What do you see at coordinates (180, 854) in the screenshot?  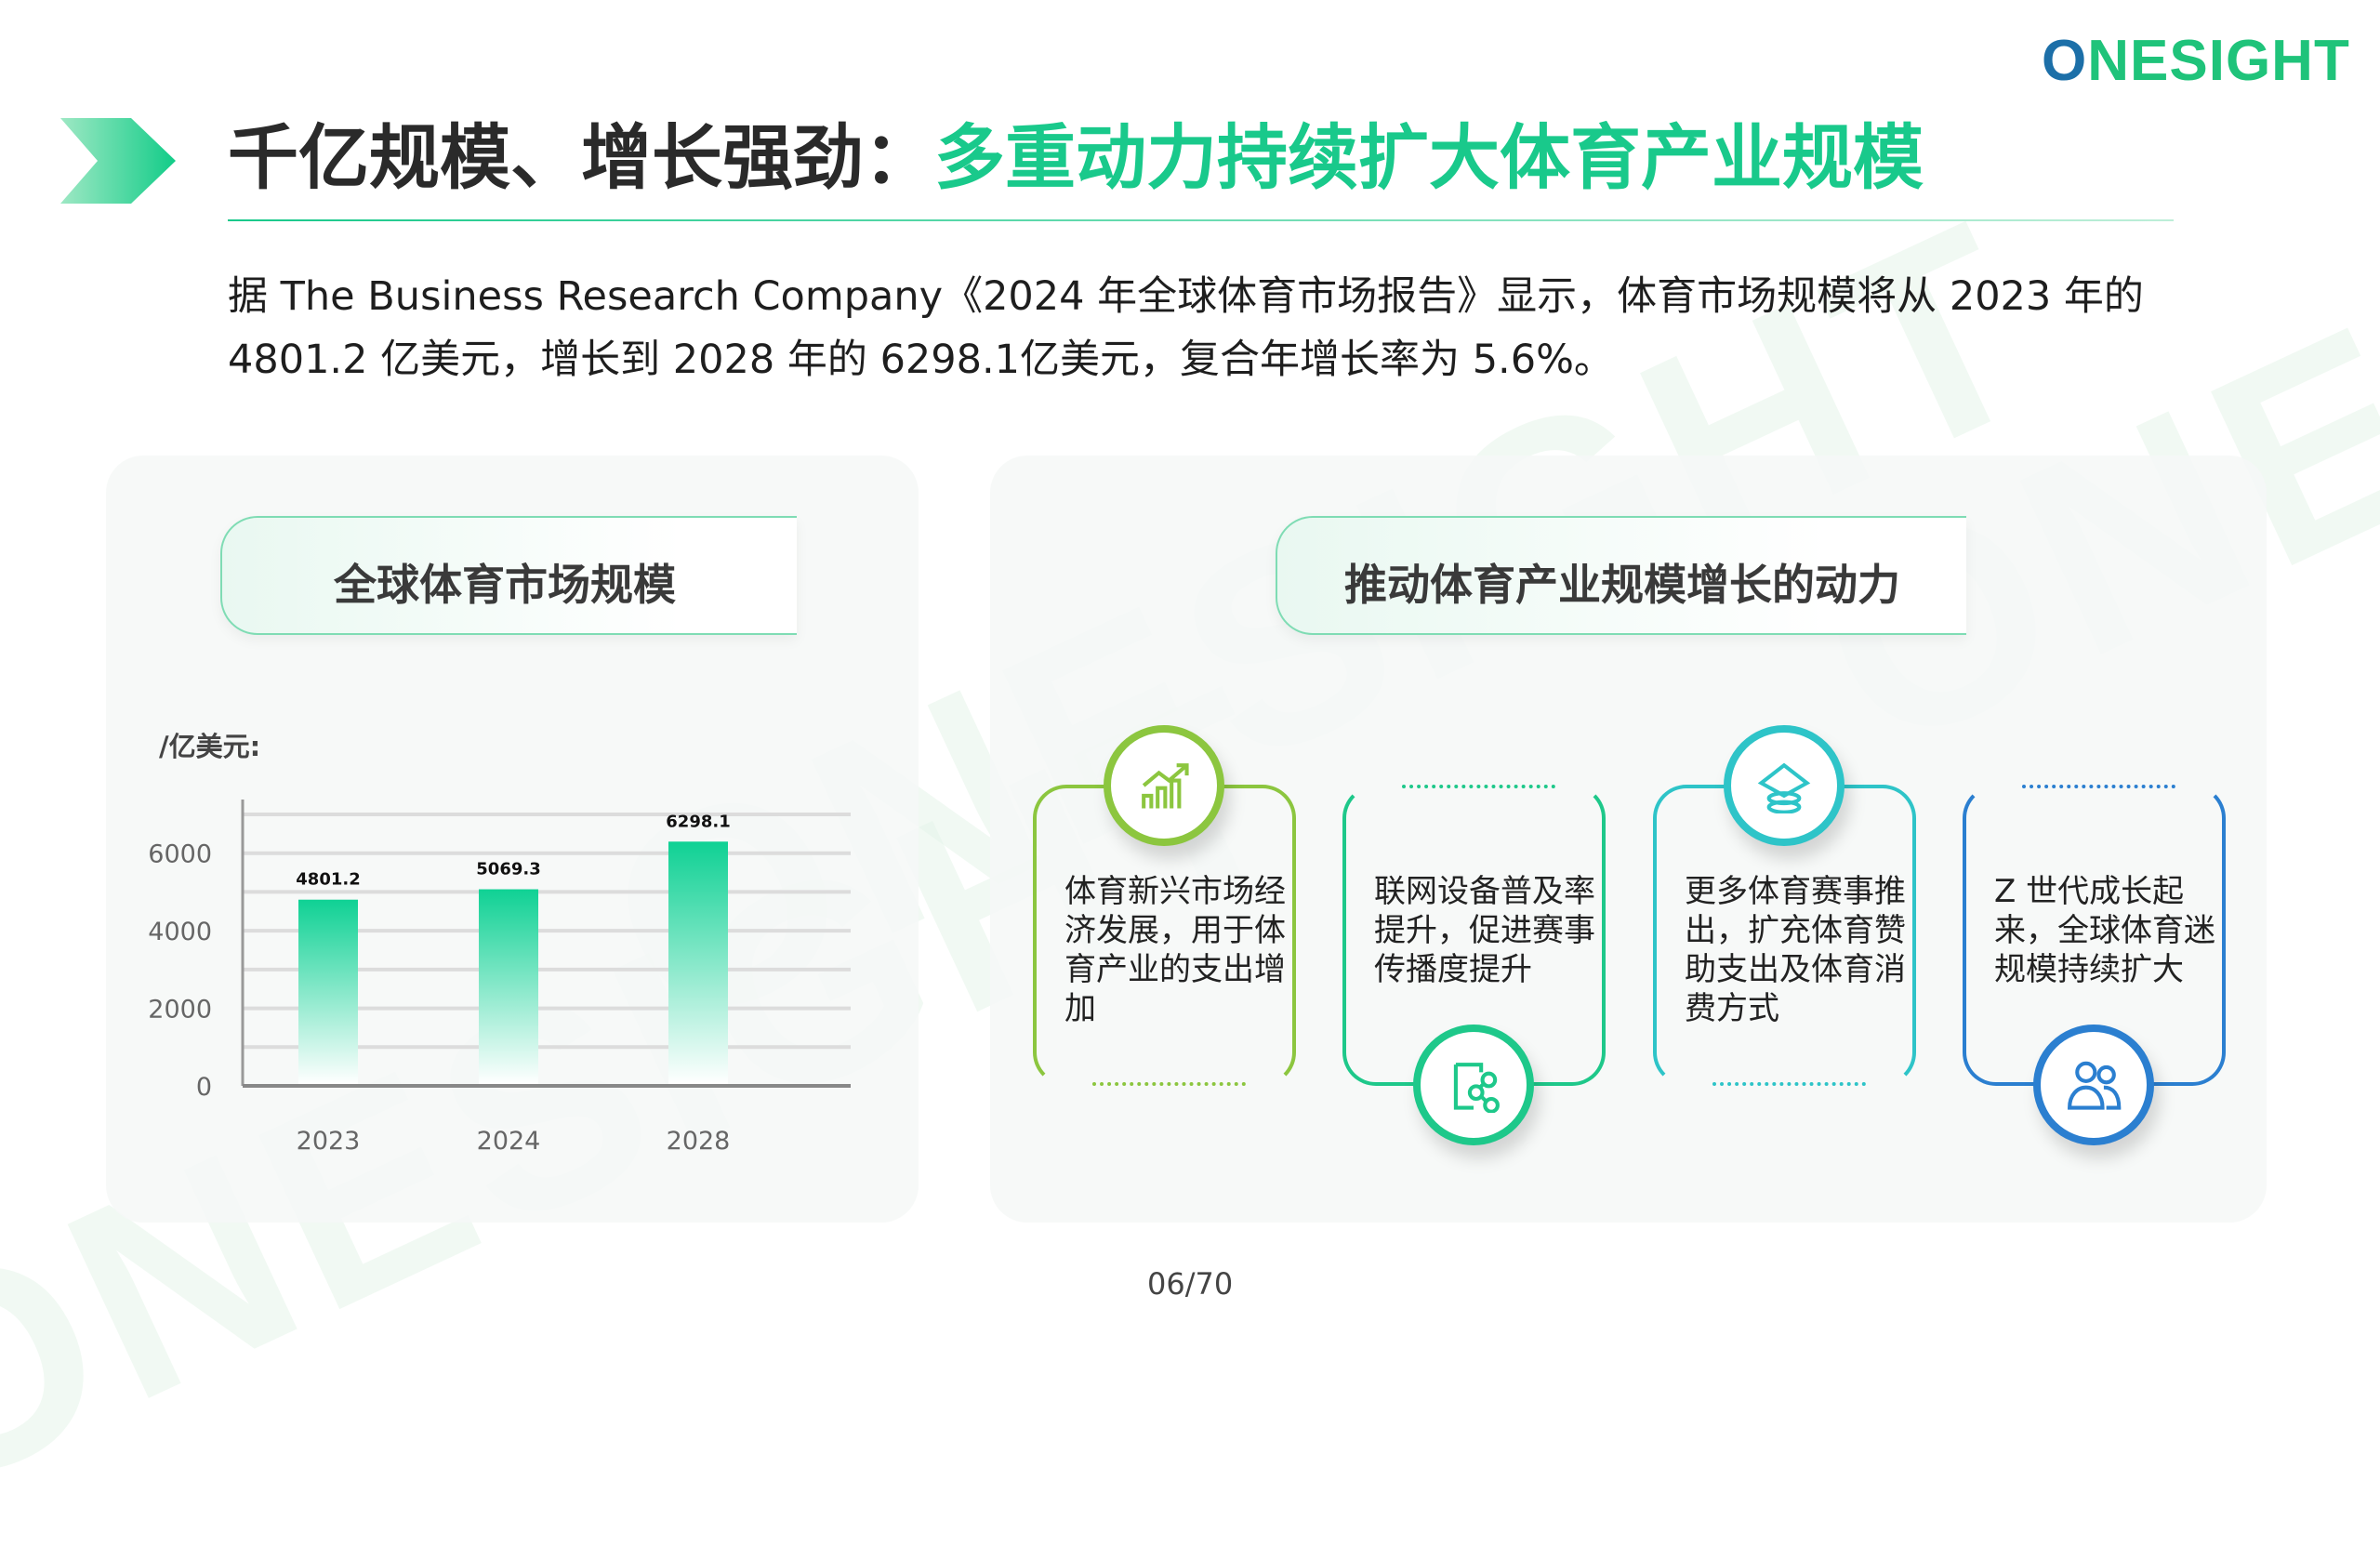 I see `y-tick-label: 6000` at bounding box center [180, 854].